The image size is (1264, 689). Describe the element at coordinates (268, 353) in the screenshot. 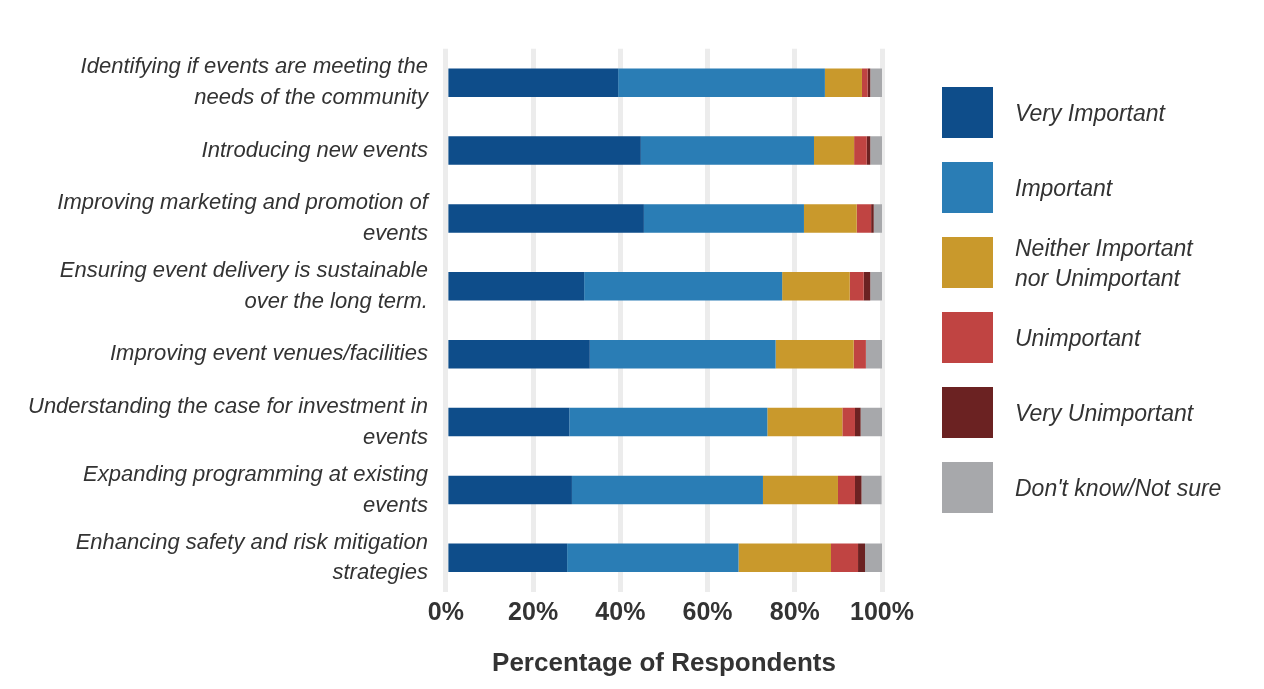

I see `y-tick-label: Improving event venues/facilities` at that location.